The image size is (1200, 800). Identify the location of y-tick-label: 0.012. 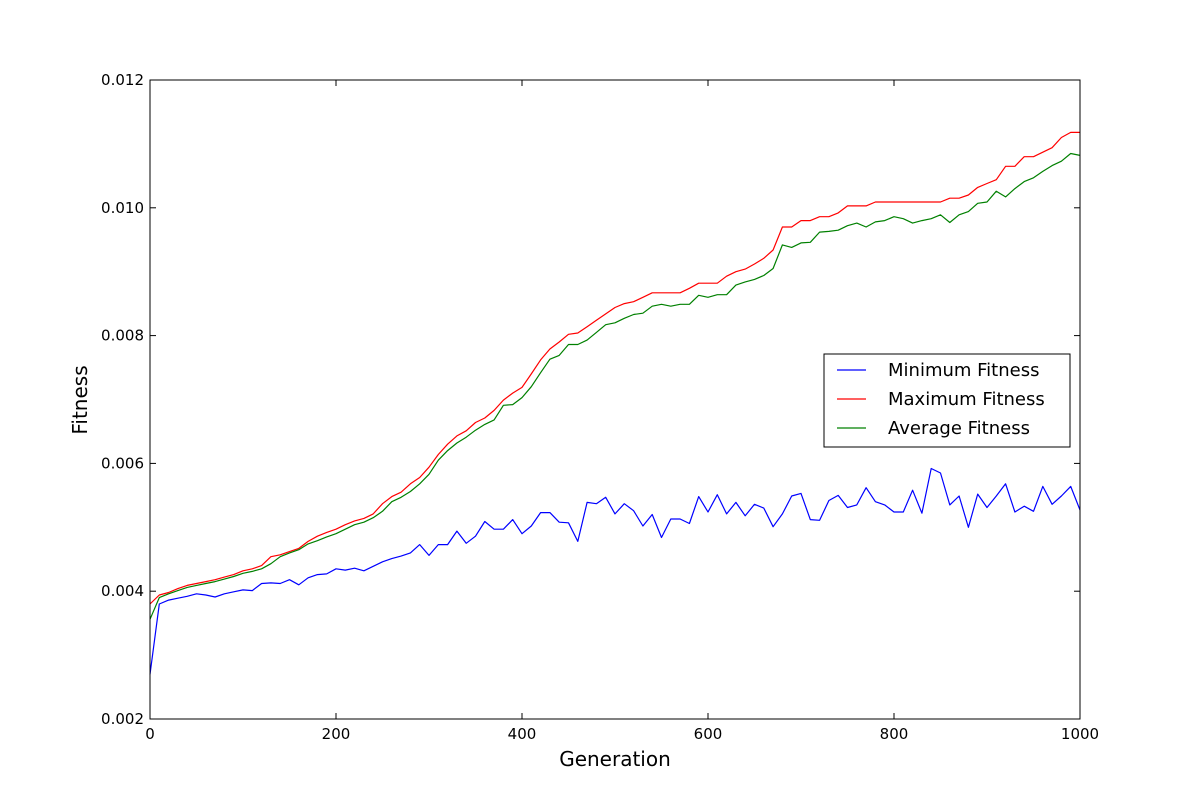
(122, 80).